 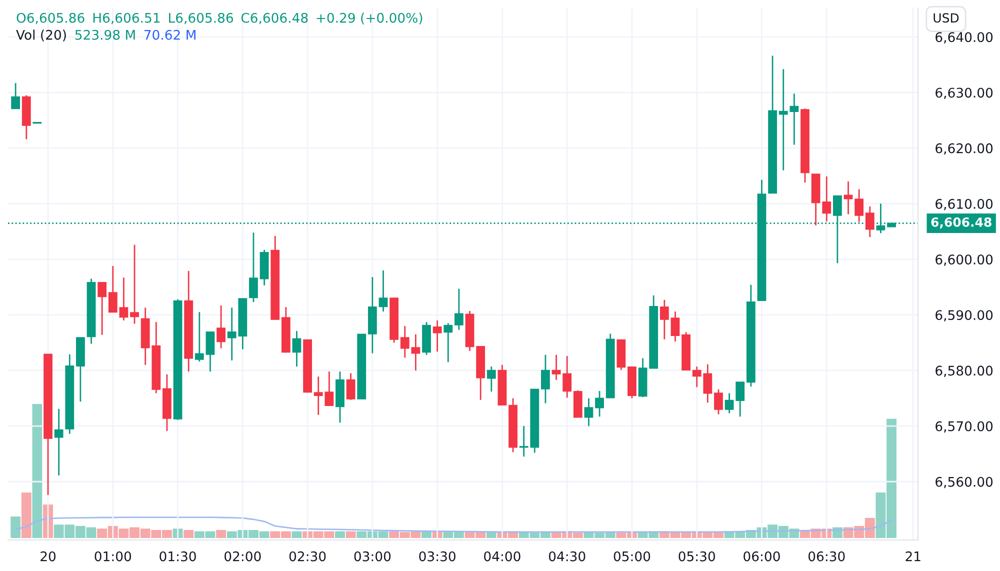 What do you see at coordinates (50, 18) in the screenshot?
I see `annotation: O6,605.86` at bounding box center [50, 18].